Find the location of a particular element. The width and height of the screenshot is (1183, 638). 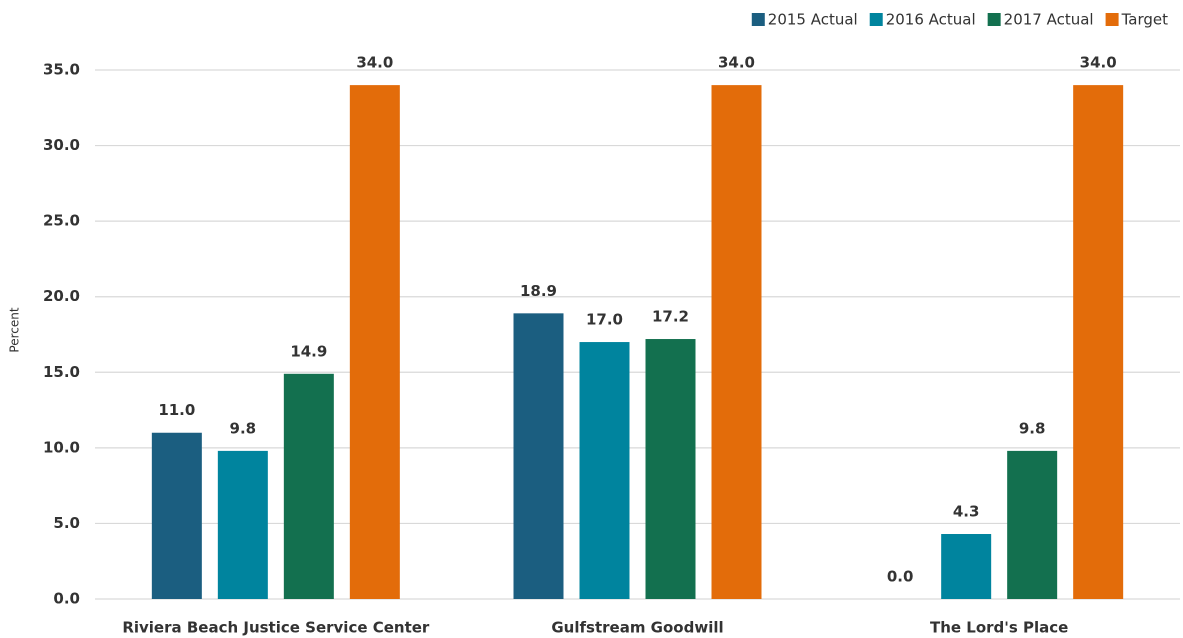

x-tick-label: Riviera Beach Justice Service Center is located at coordinates (276, 628).